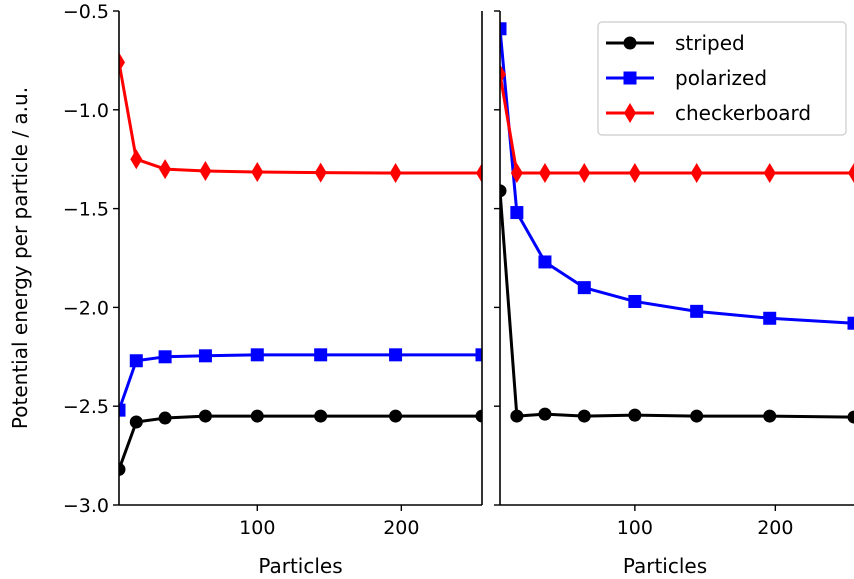 The height and width of the screenshot is (579, 854). I want to click on y-tick-label: −0.5, so click(86, 12).